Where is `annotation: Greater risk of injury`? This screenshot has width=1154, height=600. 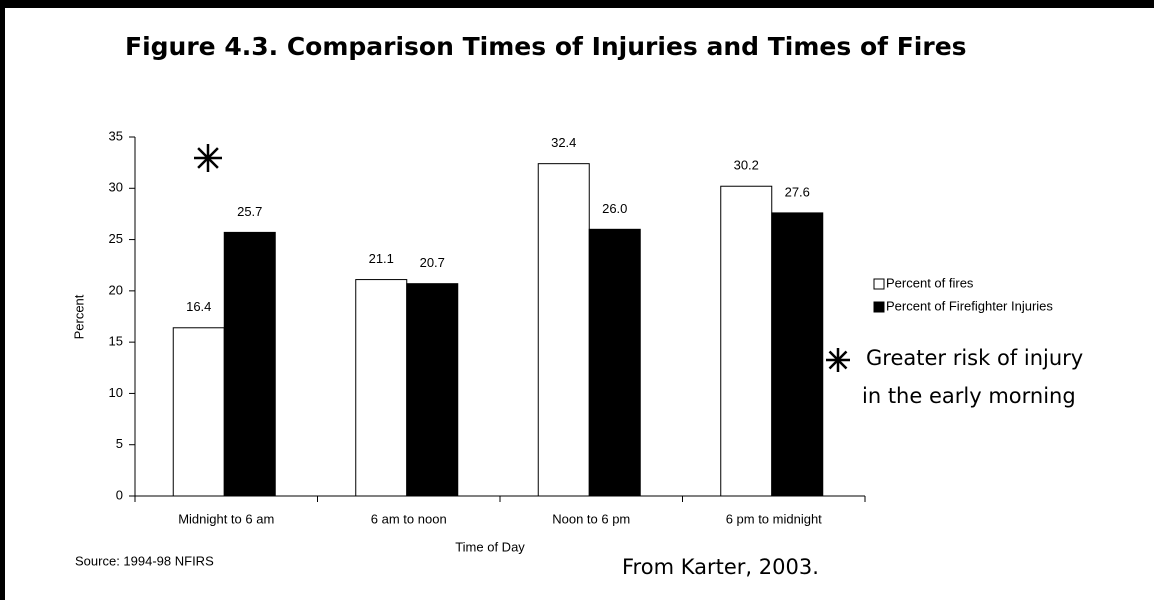
annotation: Greater risk of injury is located at coordinates (974, 358).